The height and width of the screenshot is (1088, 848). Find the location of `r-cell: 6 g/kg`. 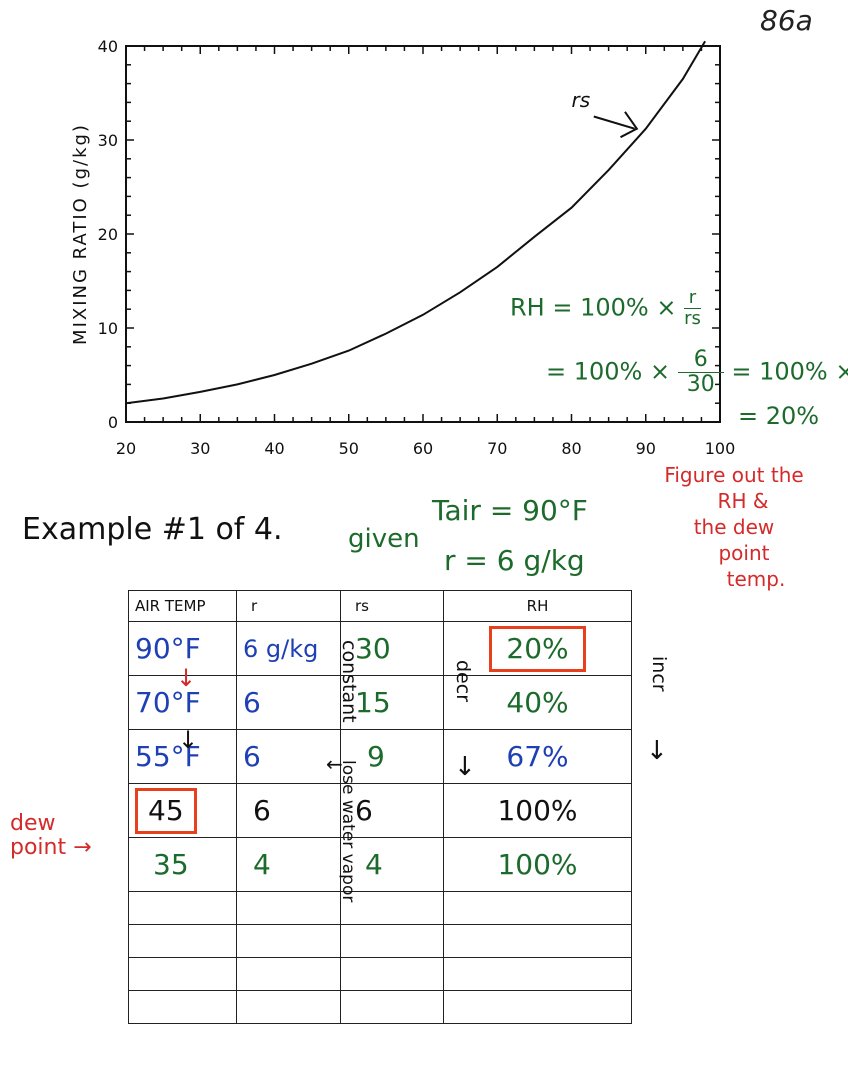

r-cell: 6 g/kg is located at coordinates (288, 648).